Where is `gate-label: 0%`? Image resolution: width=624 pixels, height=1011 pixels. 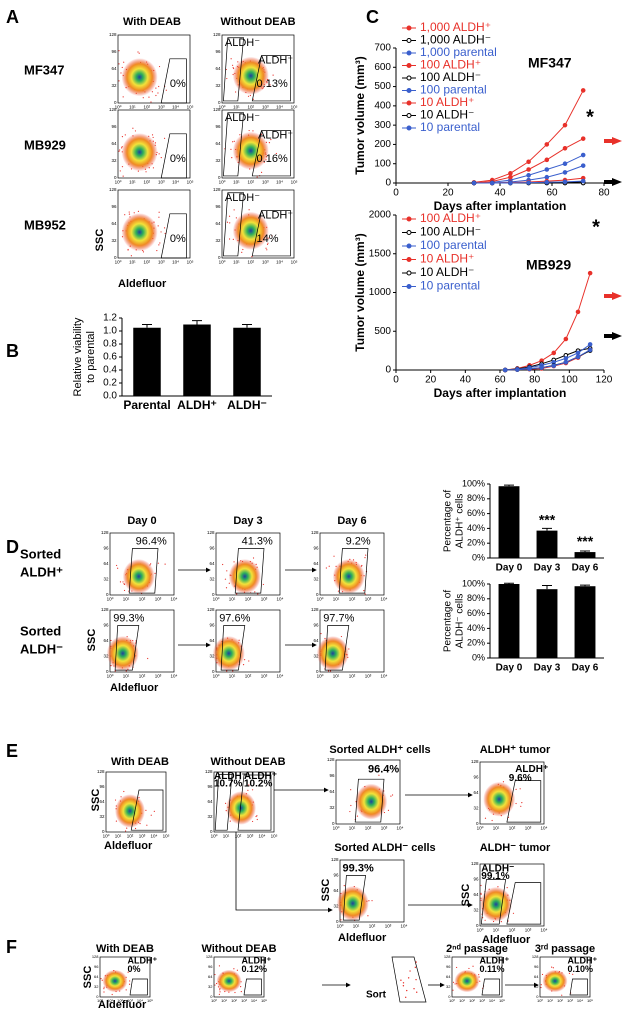
gate-label: 0% is located at coordinates (134, 969).